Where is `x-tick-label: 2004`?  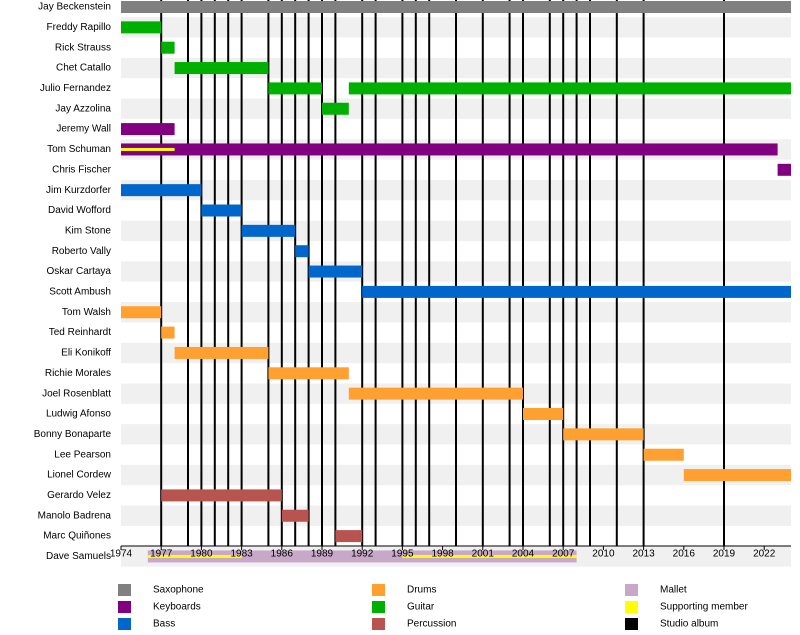
x-tick-label: 2004 is located at coordinates (523, 554).